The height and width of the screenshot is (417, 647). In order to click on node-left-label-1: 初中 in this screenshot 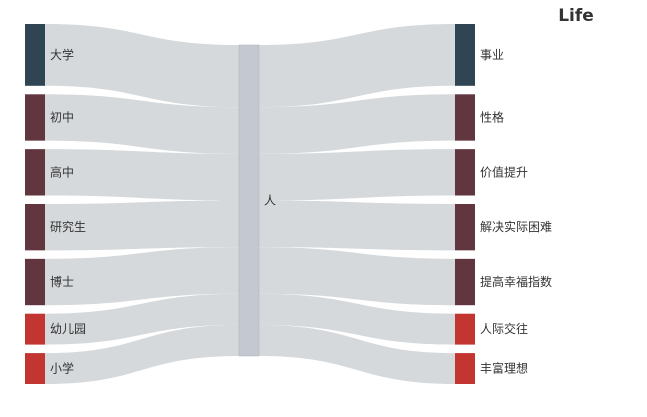, I will do `click(62, 116)`.